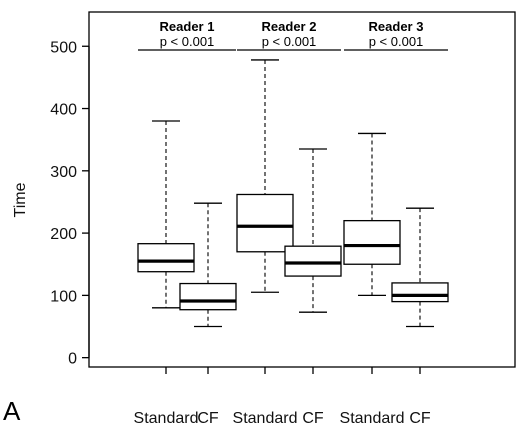 Image resolution: width=521 pixels, height=429 pixels. What do you see at coordinates (20, 199) in the screenshot?
I see `y-axis-title: Time` at bounding box center [20, 199].